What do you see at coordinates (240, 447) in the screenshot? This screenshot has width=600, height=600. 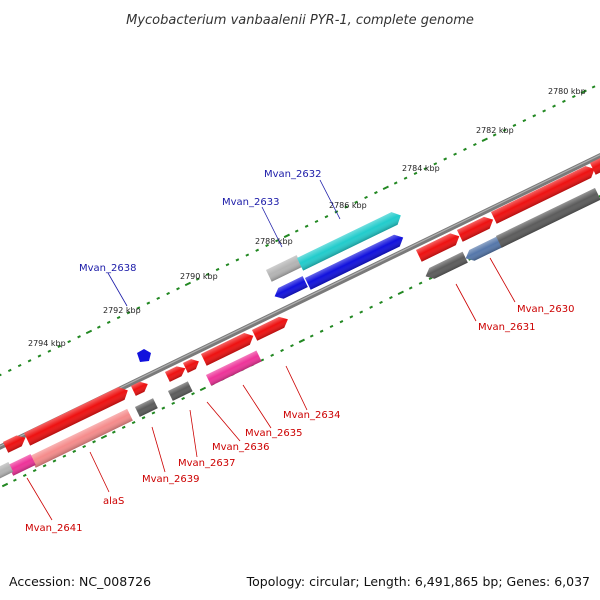 I see `gene-label-mvan-2636: Mvan_2636` at bounding box center [240, 447].